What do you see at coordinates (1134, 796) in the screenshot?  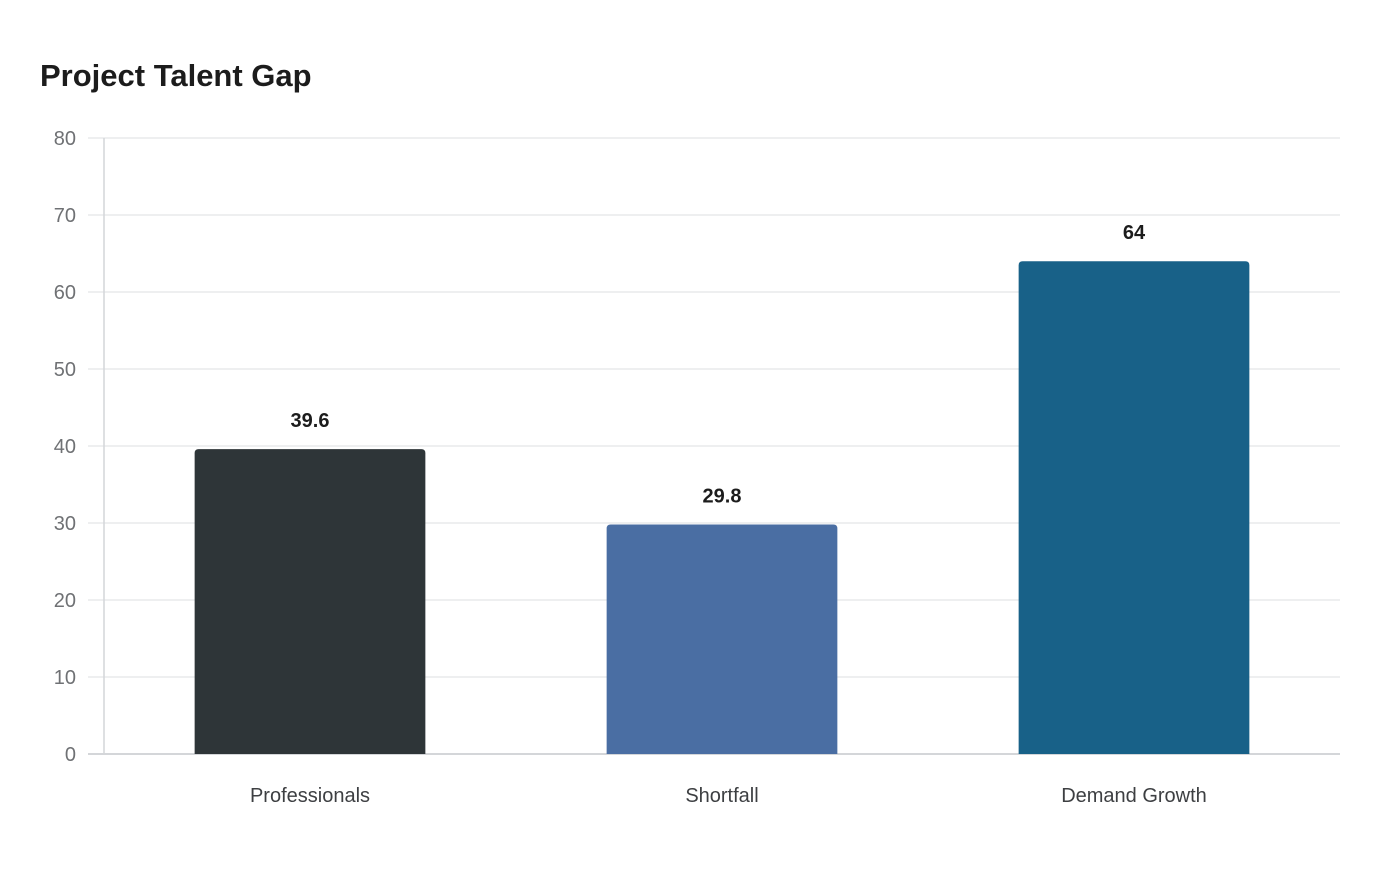 I see `category-label: Demand Growth` at bounding box center [1134, 796].